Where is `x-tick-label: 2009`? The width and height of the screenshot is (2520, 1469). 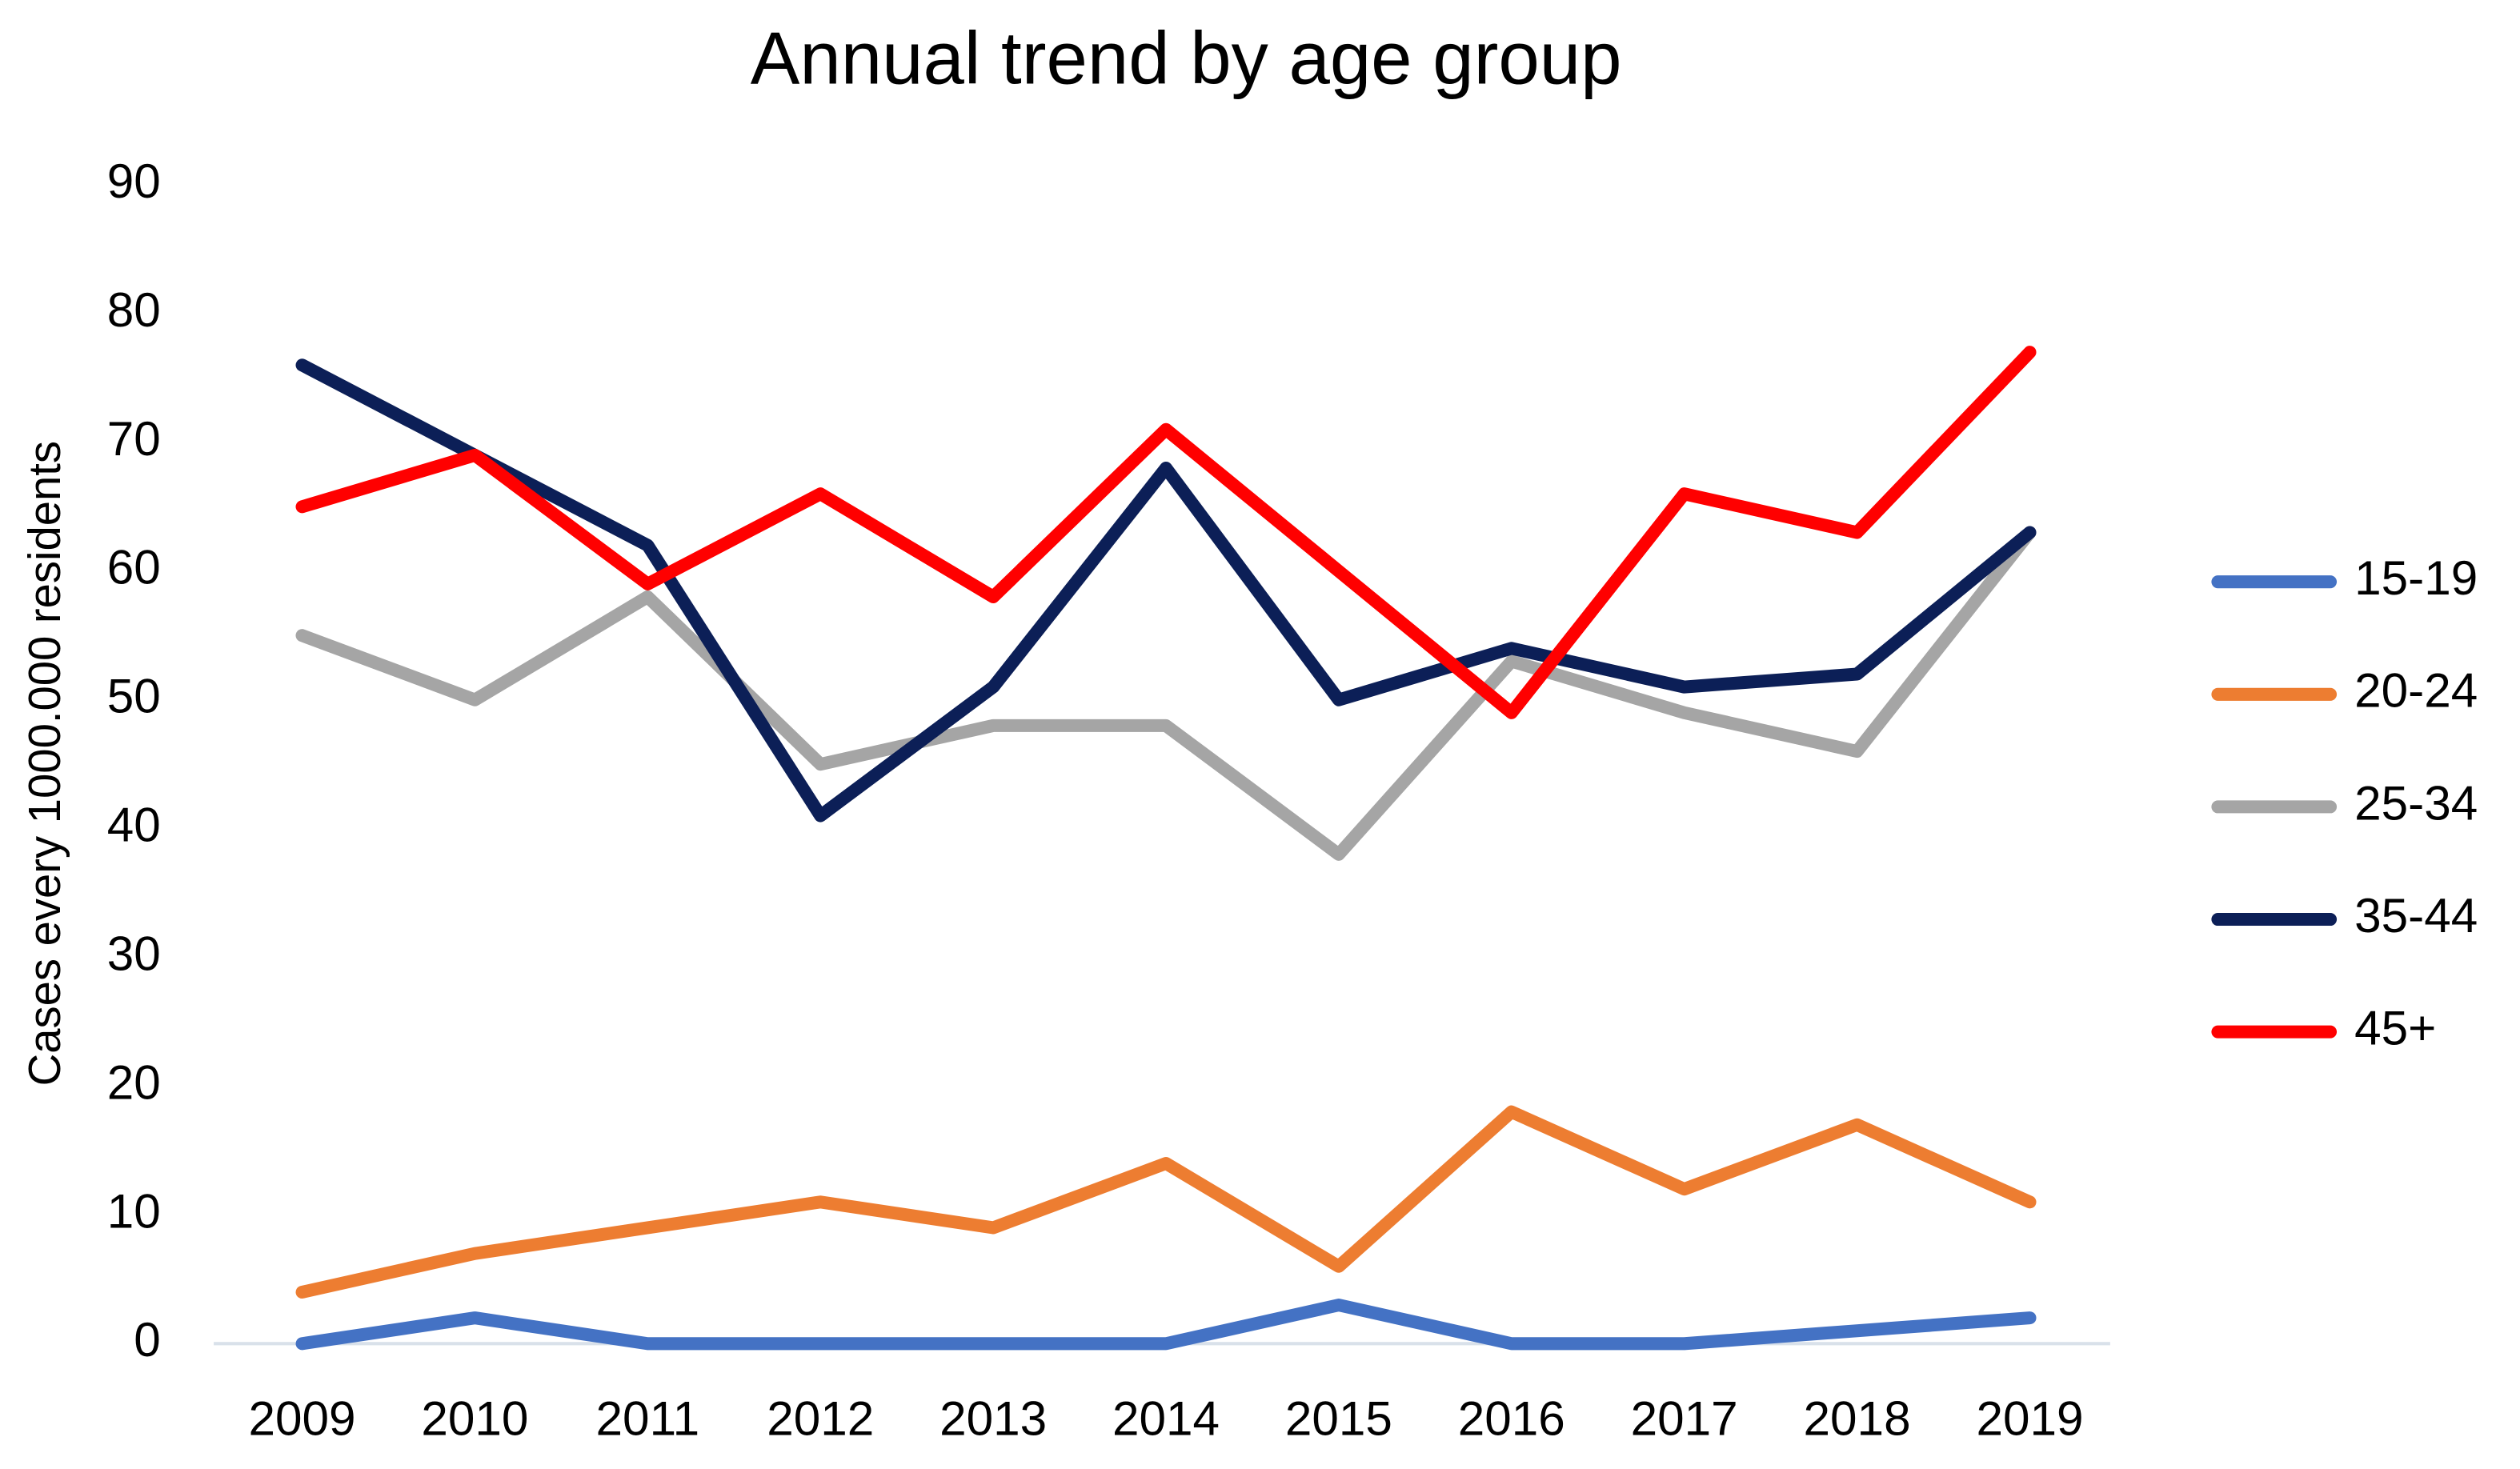 x-tick-label: 2009 is located at coordinates (302, 1418).